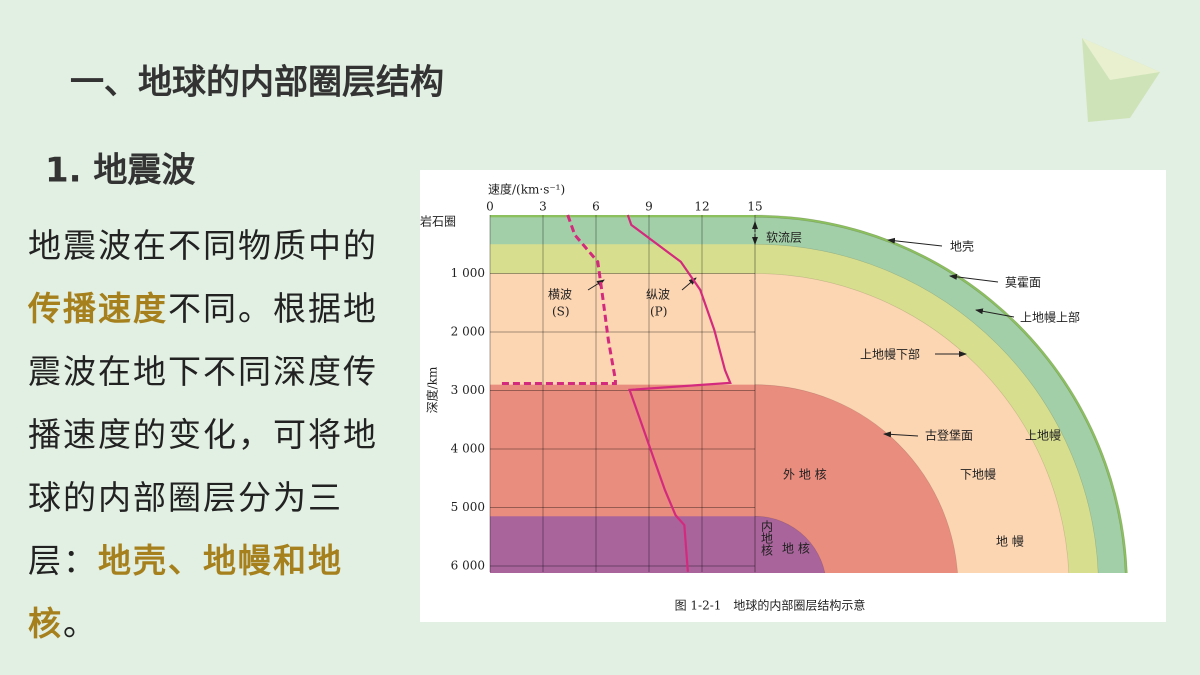 The height and width of the screenshot is (675, 1200). Describe the element at coordinates (890, 354) in the screenshot. I see `layer-label: 上地幔下部` at that location.